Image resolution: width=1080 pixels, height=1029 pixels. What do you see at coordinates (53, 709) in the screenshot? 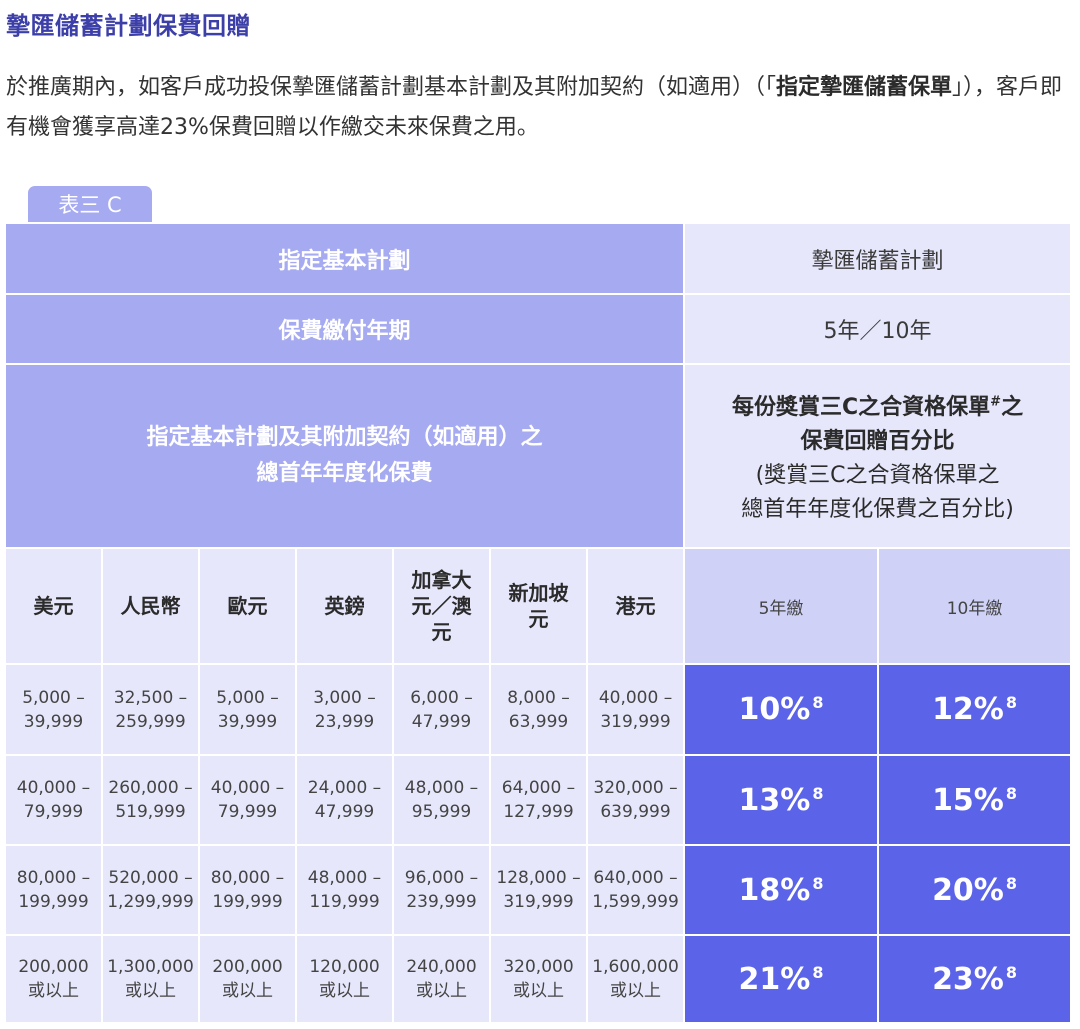
I see `premium-range-cell: 5,000 – 39,999` at bounding box center [53, 709].